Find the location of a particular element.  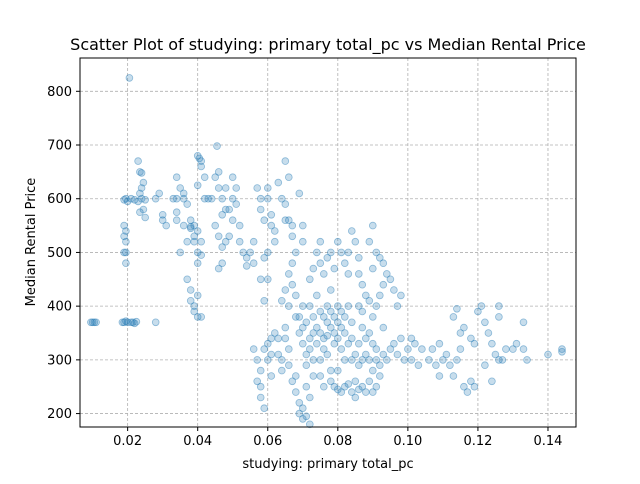

y-tick-label: 500 is located at coordinates (59, 253).